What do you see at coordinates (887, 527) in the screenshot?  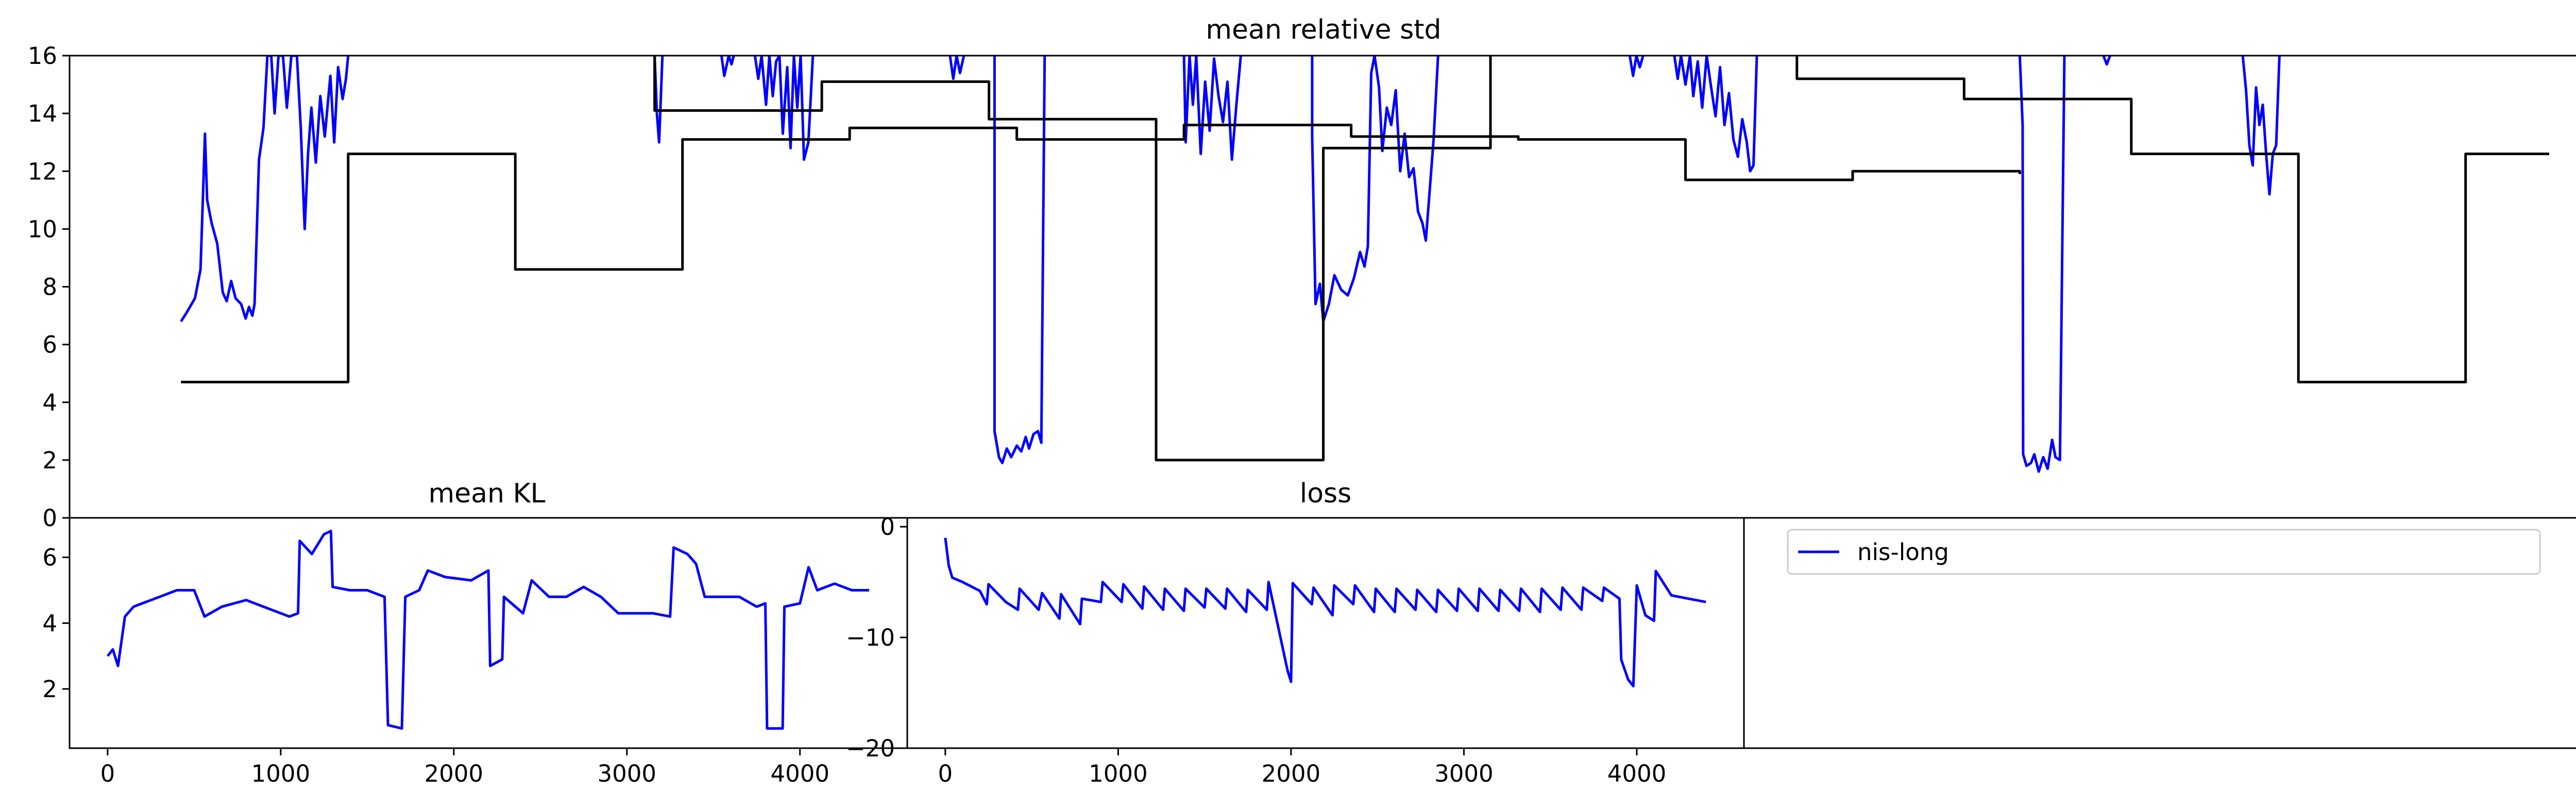 I see `loss-ytick-label: 0` at bounding box center [887, 527].